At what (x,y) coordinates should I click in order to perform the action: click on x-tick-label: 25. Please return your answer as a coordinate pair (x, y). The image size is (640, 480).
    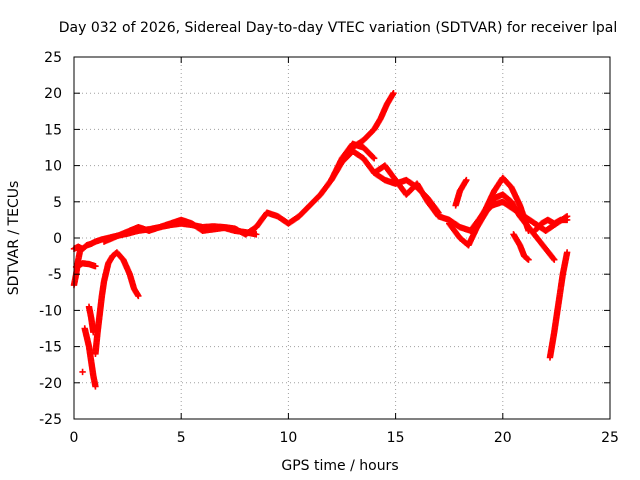
    Looking at the image, I should click on (610, 438).